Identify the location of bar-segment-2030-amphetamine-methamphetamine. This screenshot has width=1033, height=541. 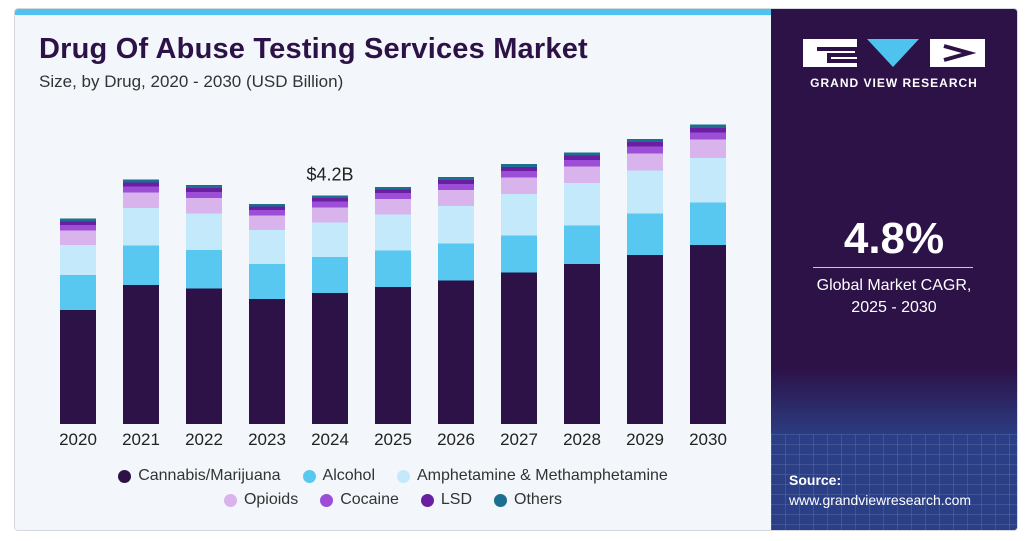
(708, 180).